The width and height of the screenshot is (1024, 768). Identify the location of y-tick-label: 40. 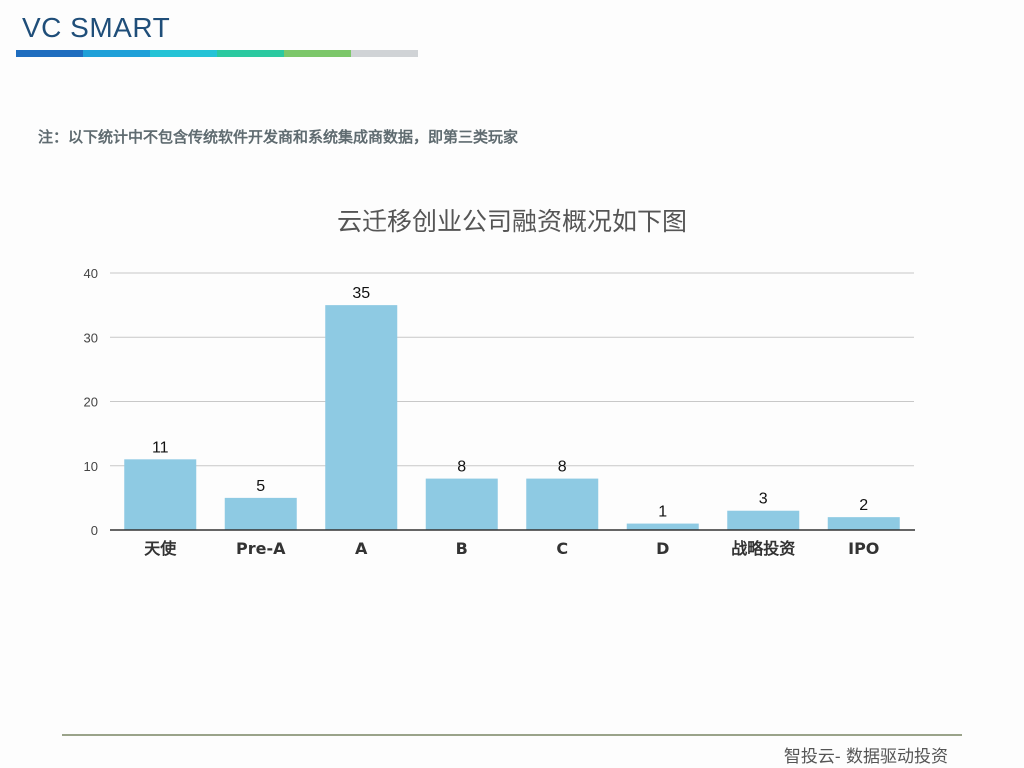
(91, 273).